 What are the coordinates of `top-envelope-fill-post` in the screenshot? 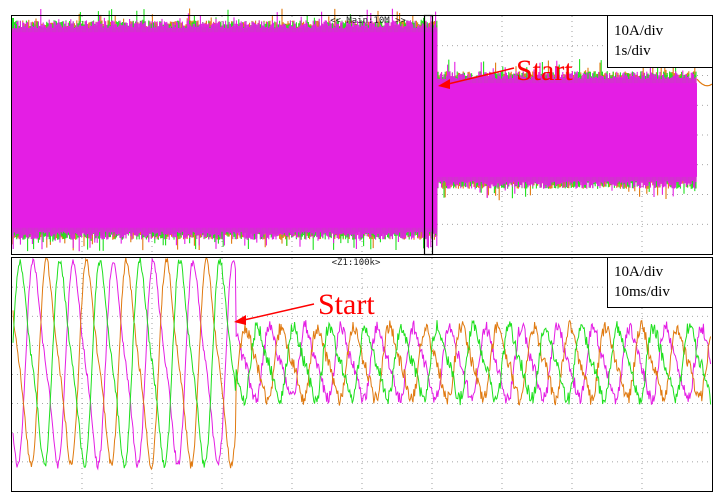 It's located at (567, 130).